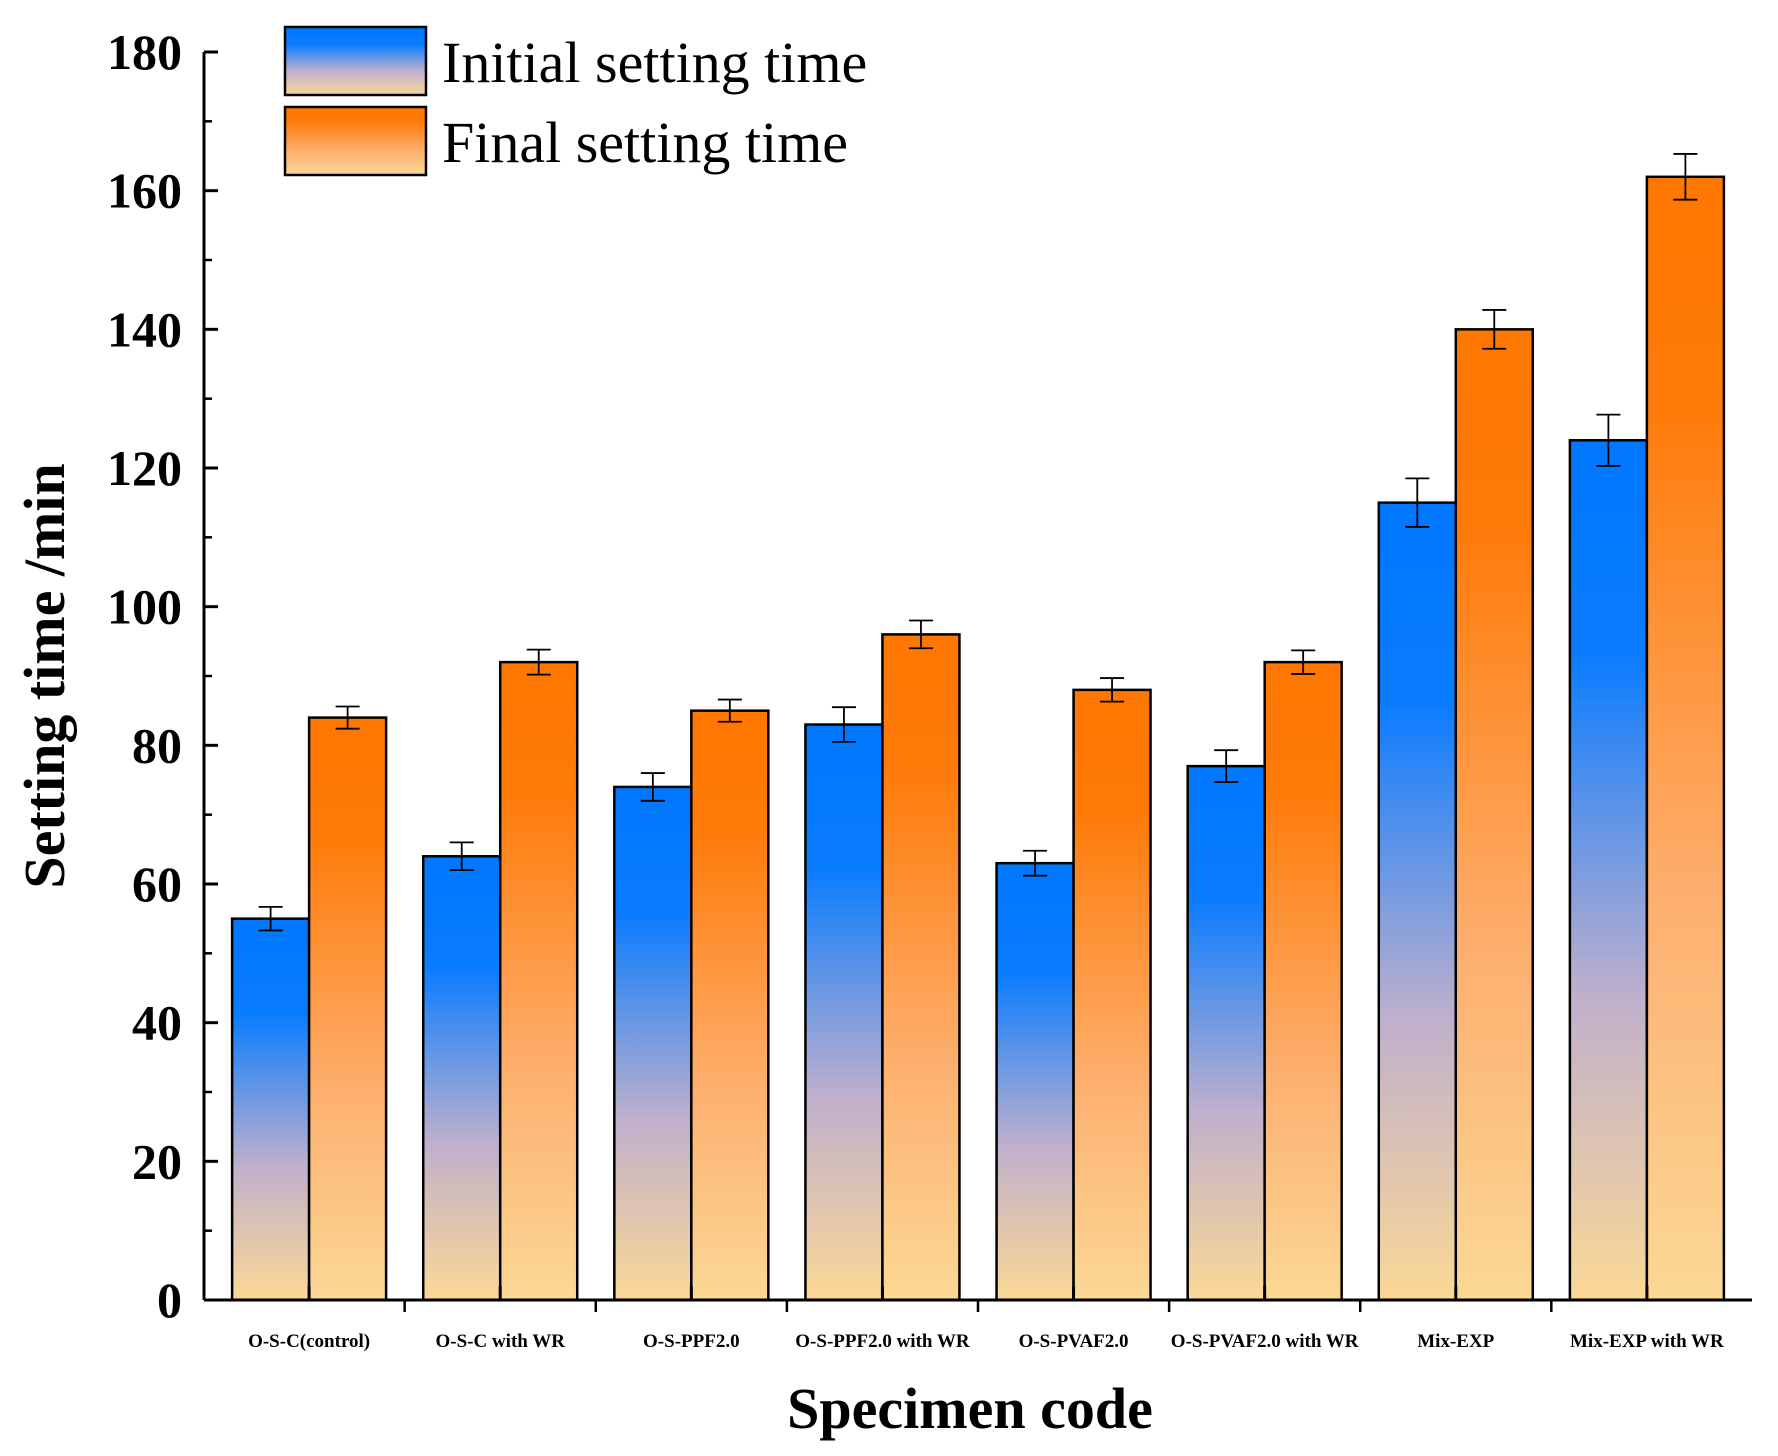 Image resolution: width=1778 pixels, height=1456 pixels. What do you see at coordinates (1074, 1341) in the screenshot?
I see `x-tick-label: O-S-PVAF2.0` at bounding box center [1074, 1341].